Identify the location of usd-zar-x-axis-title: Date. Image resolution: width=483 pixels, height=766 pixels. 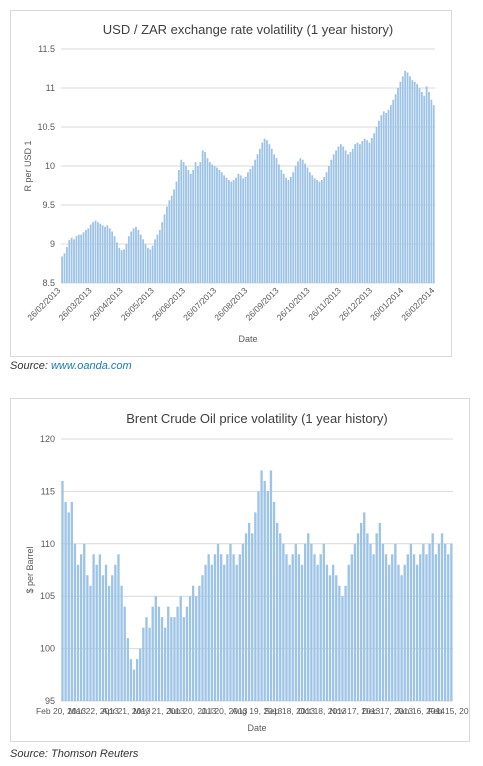
(247, 339).